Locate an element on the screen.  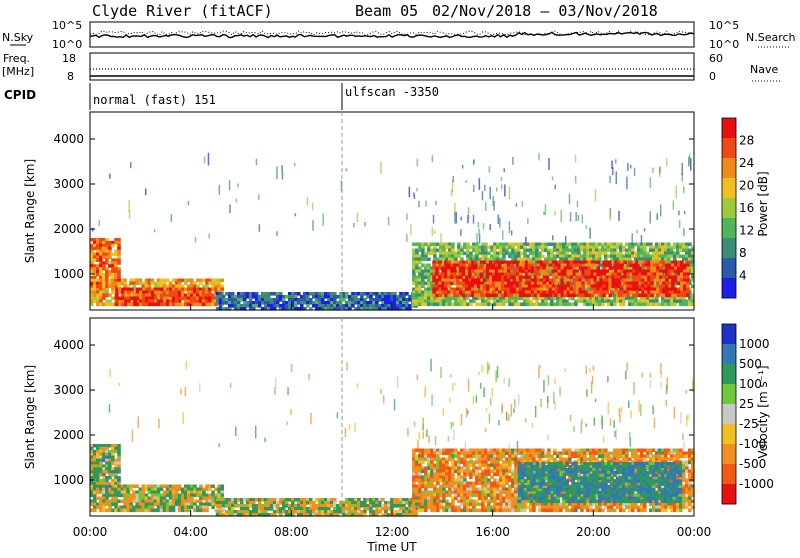
nave-tick-top: 60 is located at coordinates (716, 58).